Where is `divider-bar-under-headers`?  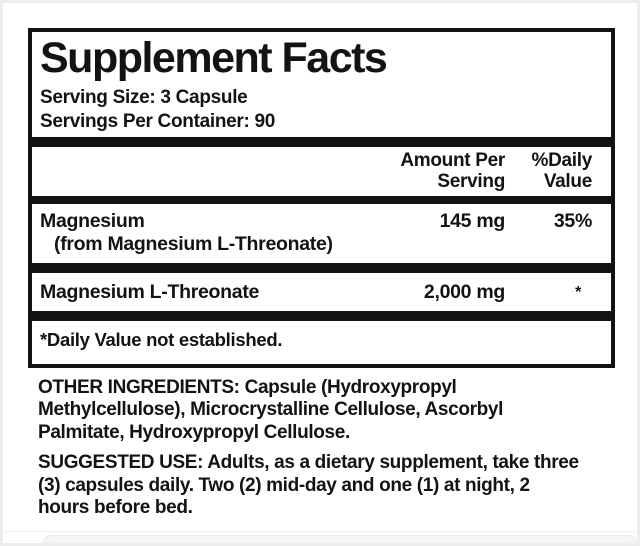 divider-bar-under-headers is located at coordinates (321, 199).